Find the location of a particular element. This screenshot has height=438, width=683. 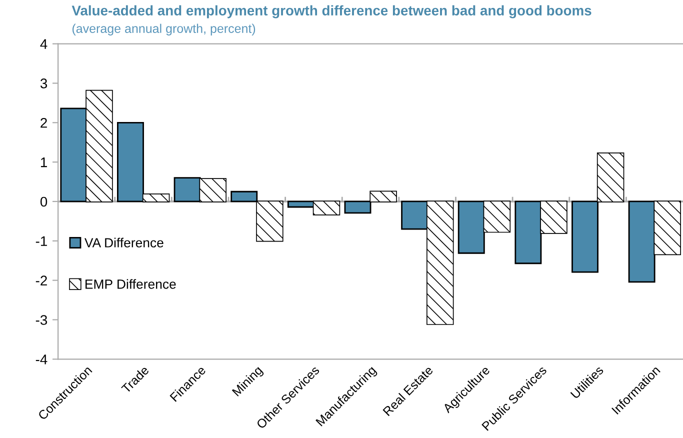

chart-subtitle: (average annual growth, percent) is located at coordinates (164, 30).